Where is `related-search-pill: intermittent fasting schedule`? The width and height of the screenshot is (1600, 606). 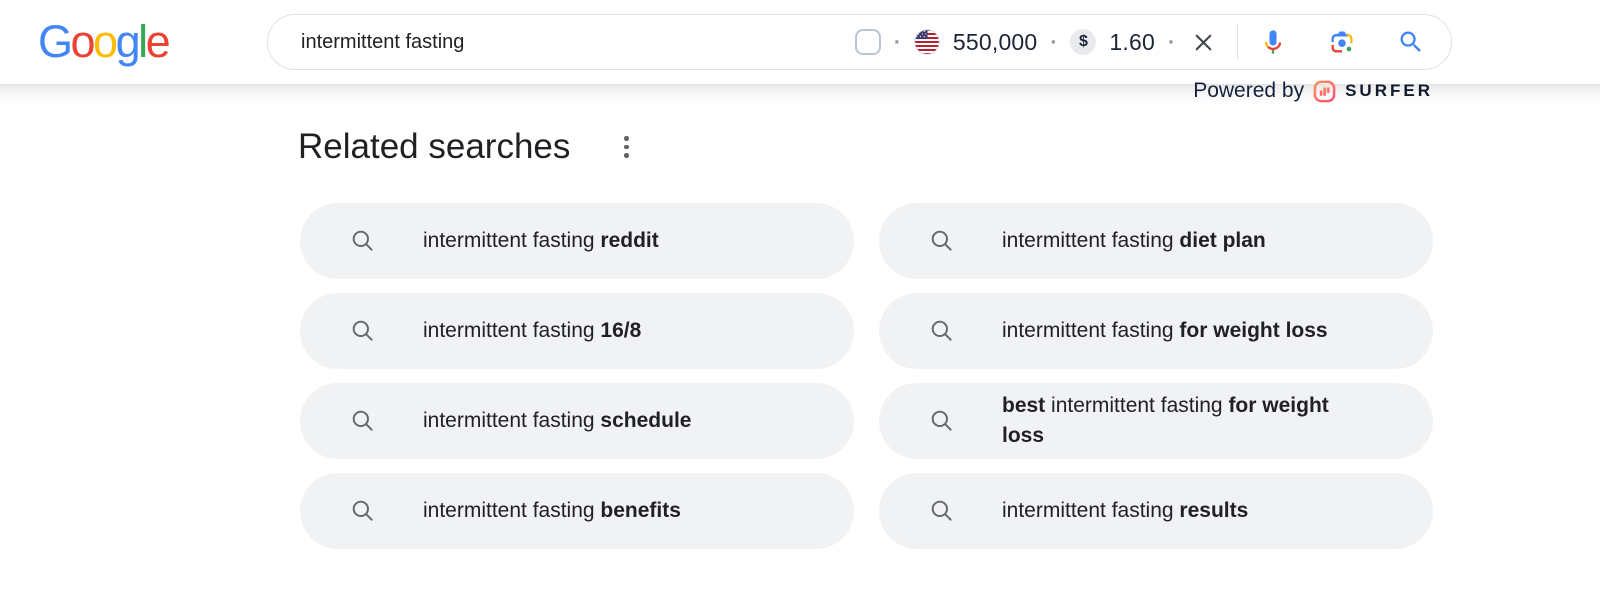 related-search-pill: intermittent fasting schedule is located at coordinates (577, 421).